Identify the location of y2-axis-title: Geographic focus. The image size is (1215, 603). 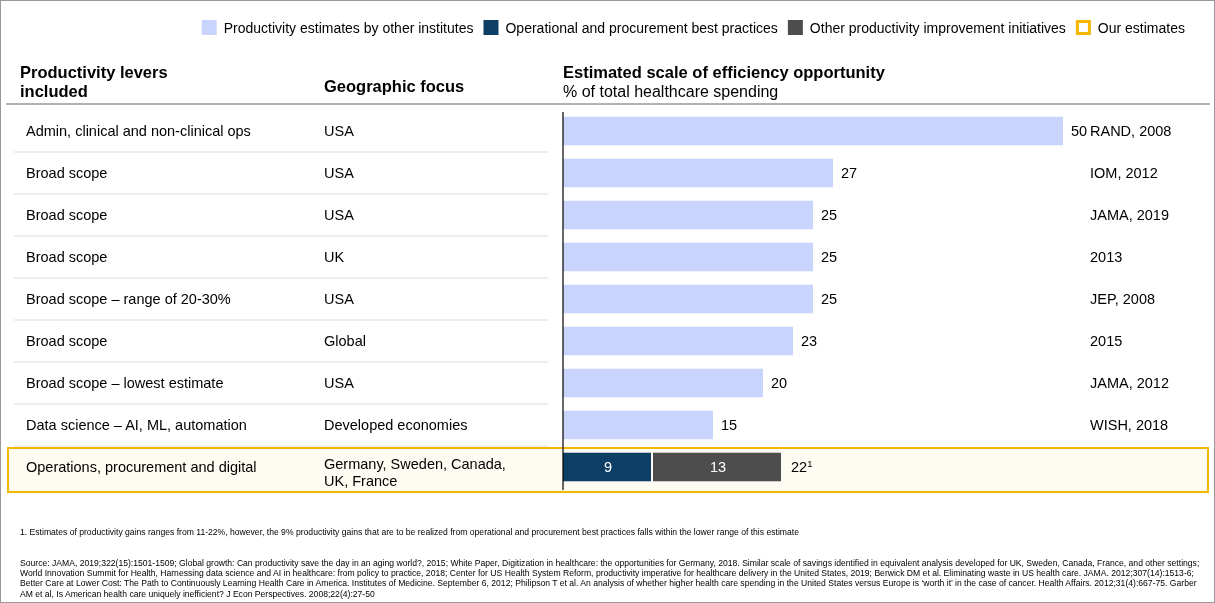
(394, 86).